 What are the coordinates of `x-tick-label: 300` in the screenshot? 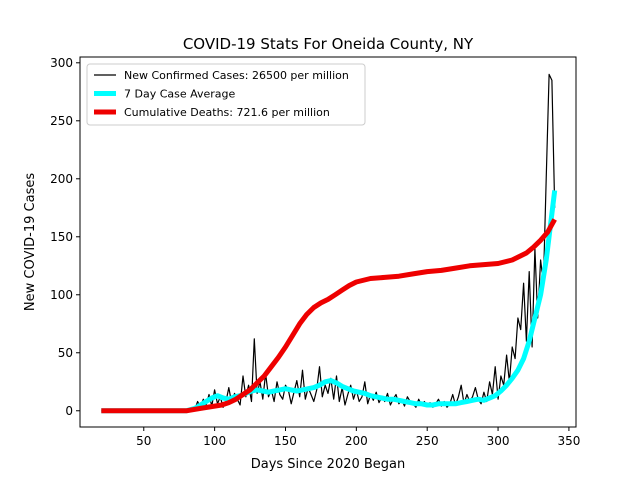 It's located at (498, 441).